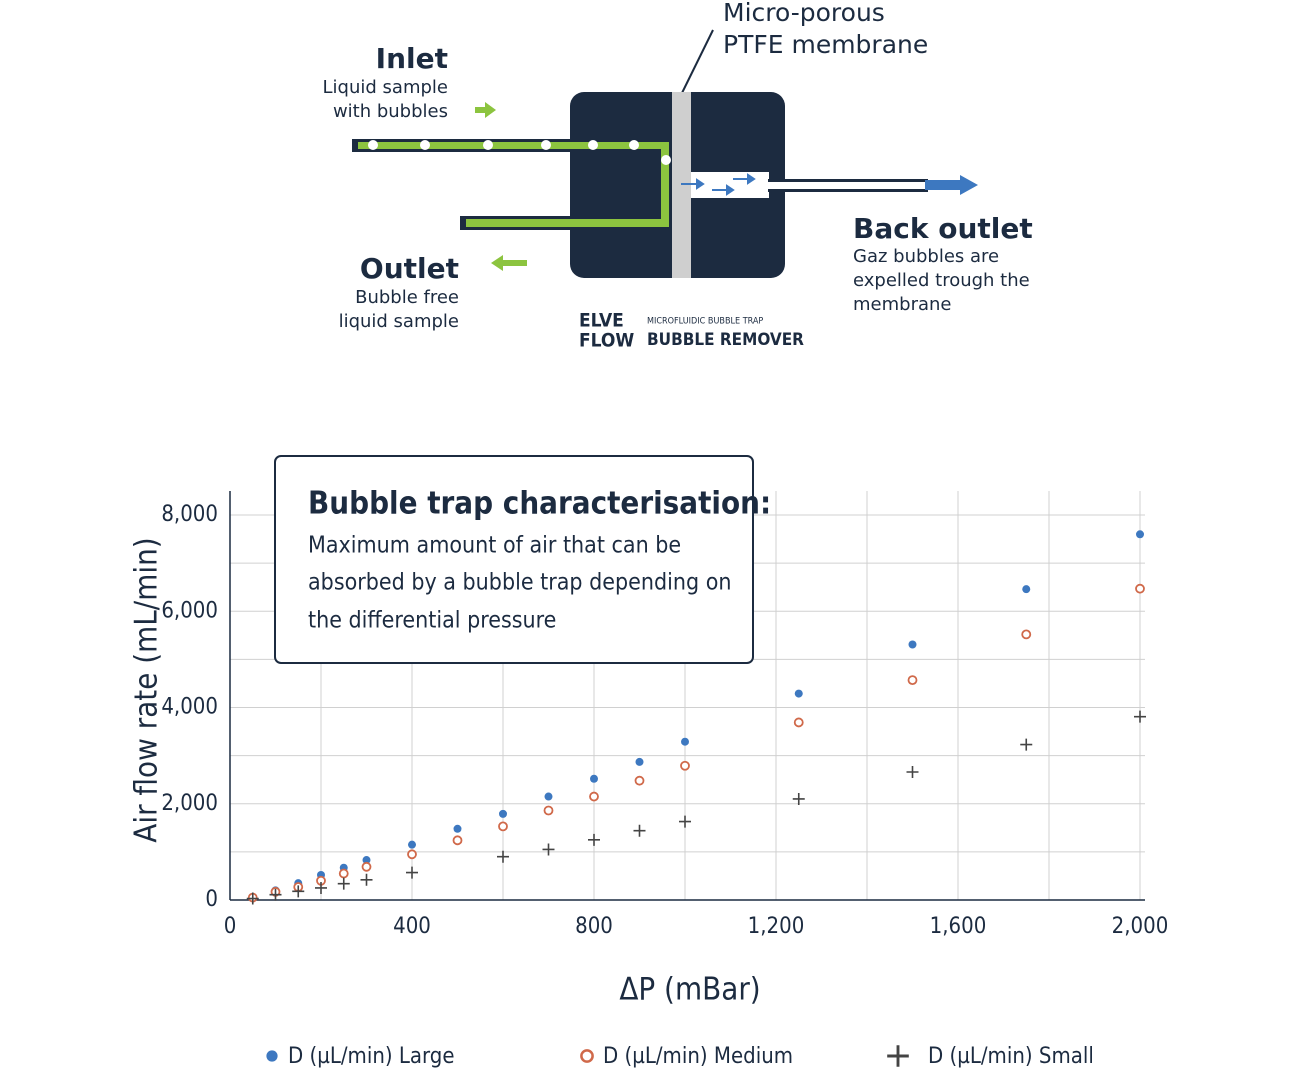 Image resolution: width=1300 pixels, height=1077 pixels. What do you see at coordinates (412, 58) in the screenshot?
I see `inlet-title: Inlet` at bounding box center [412, 58].